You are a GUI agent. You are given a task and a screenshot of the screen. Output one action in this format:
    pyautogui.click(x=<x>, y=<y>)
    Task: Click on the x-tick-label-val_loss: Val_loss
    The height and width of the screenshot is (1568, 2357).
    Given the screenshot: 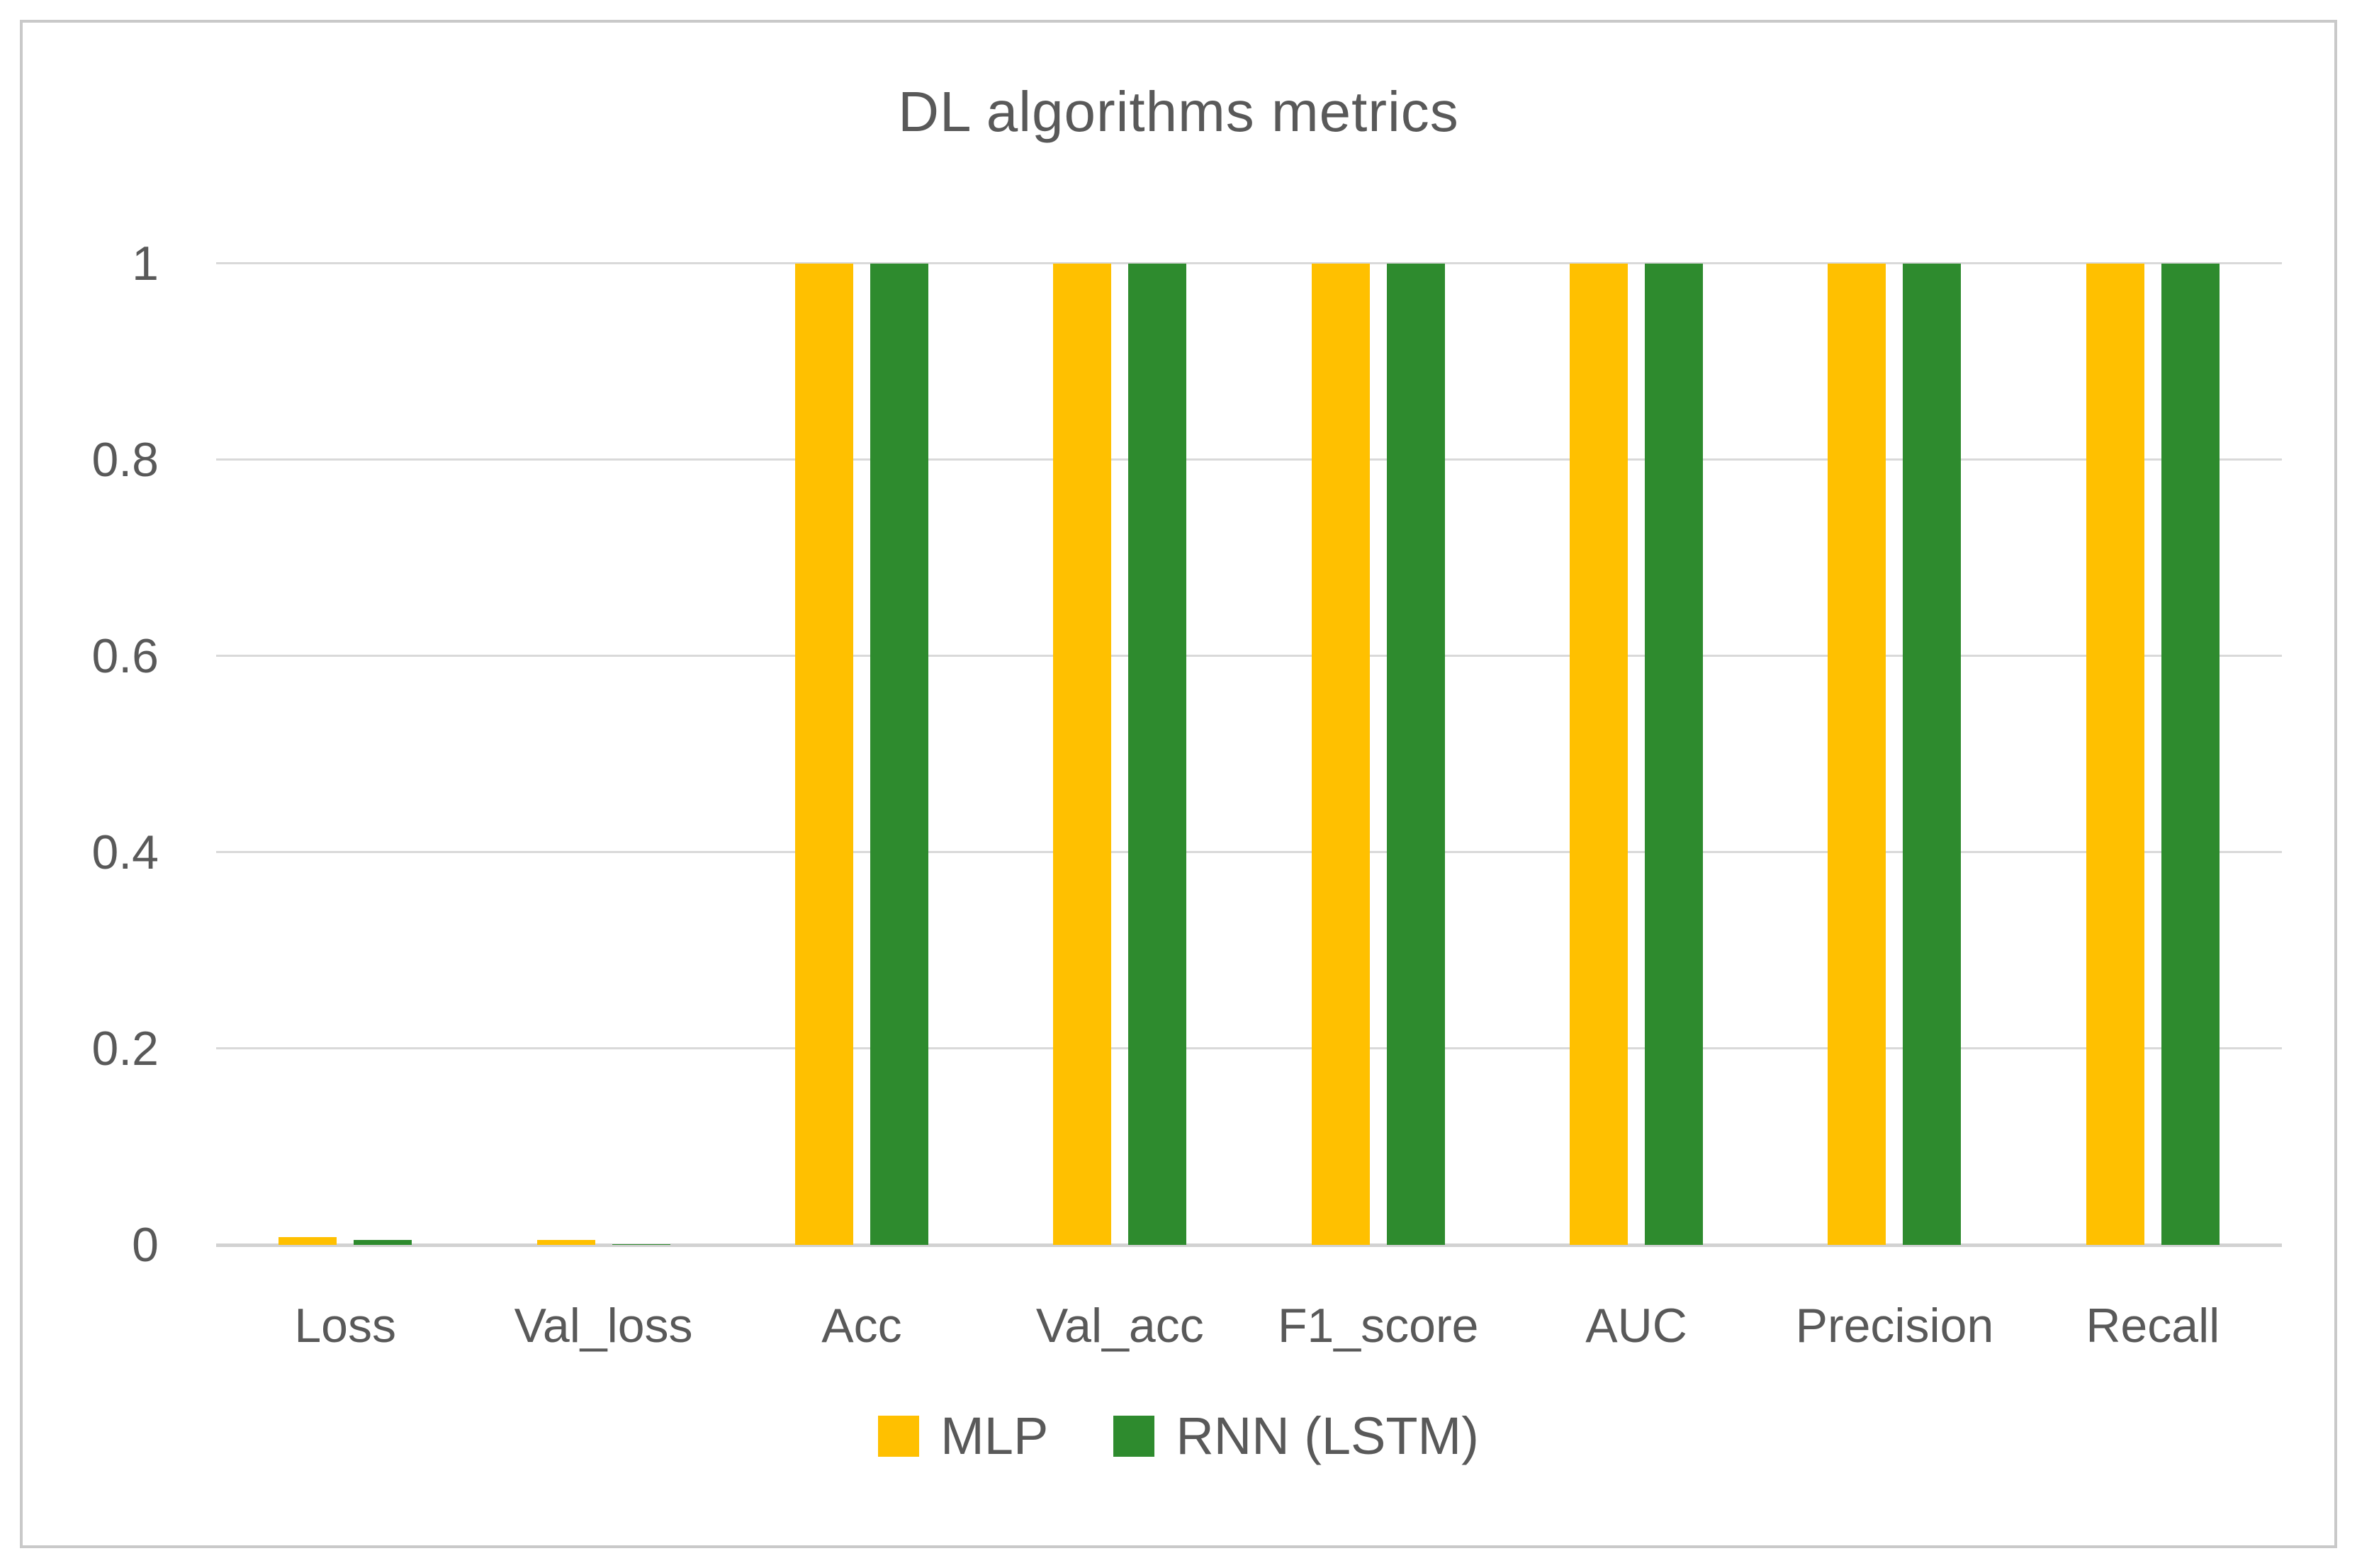 What is the action you would take?
    pyautogui.click(x=603, y=1326)
    